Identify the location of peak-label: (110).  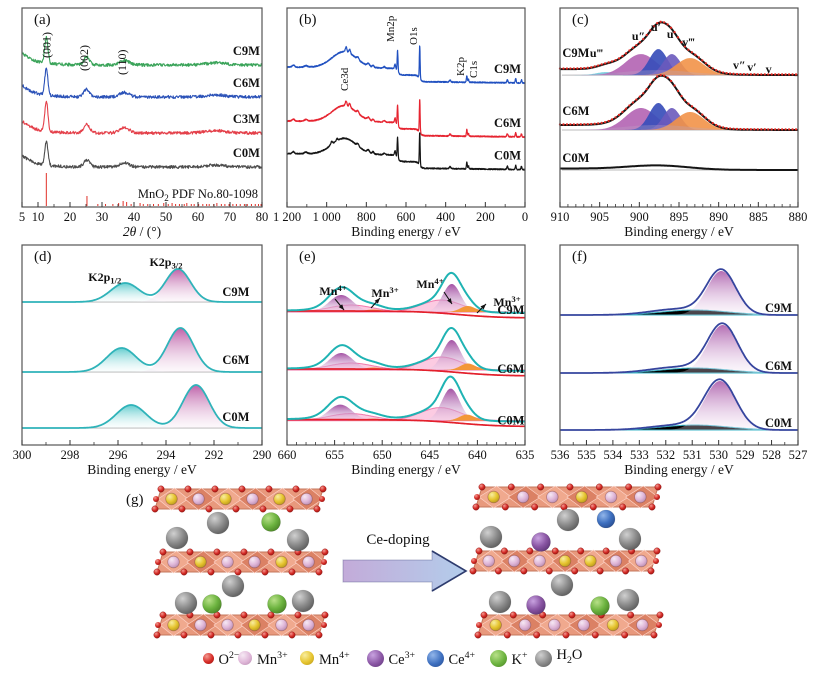
(122, 62).